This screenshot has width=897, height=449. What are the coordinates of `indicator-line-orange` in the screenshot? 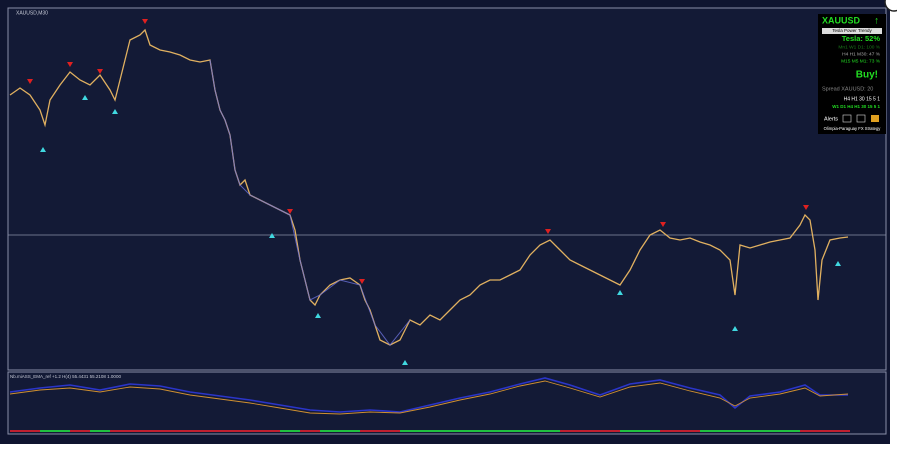 It's located at (429, 397).